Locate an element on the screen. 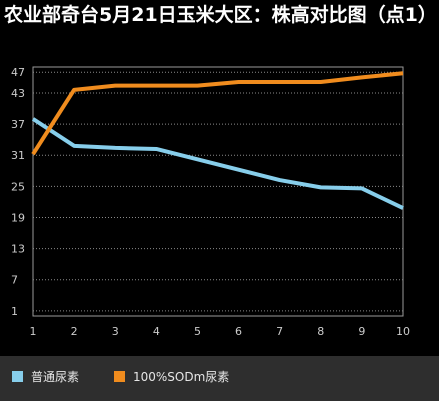 This screenshot has width=439, height=401. y-tick-label-19: 19 is located at coordinates (18, 217).